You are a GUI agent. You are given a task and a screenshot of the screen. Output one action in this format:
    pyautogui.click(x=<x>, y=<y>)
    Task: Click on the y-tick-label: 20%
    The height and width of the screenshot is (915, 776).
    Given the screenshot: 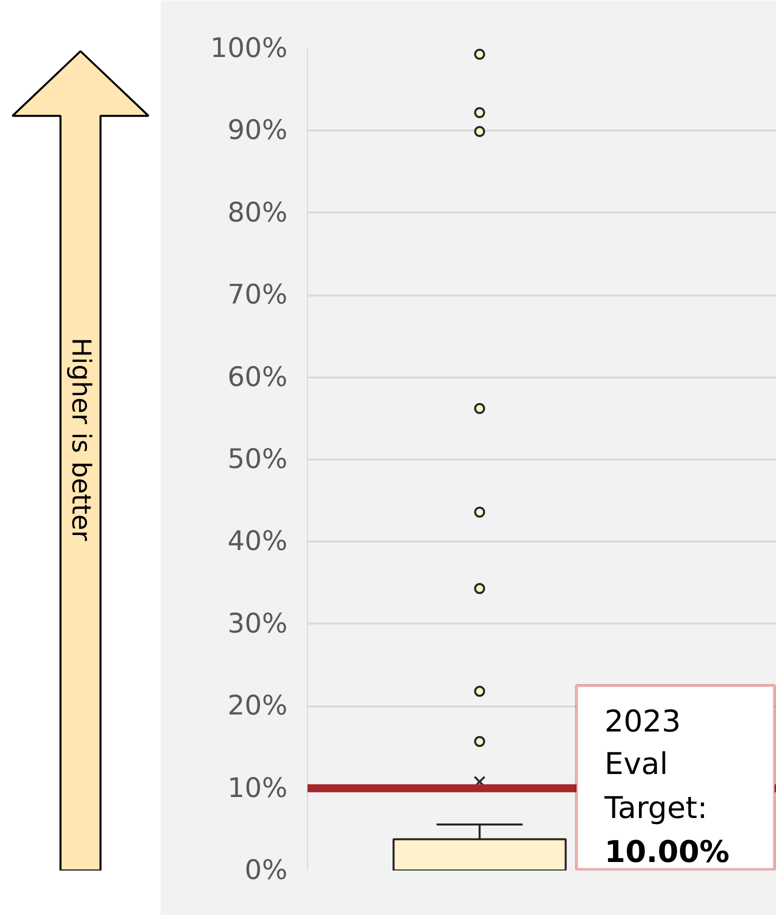 What is the action you would take?
    pyautogui.click(x=257, y=706)
    